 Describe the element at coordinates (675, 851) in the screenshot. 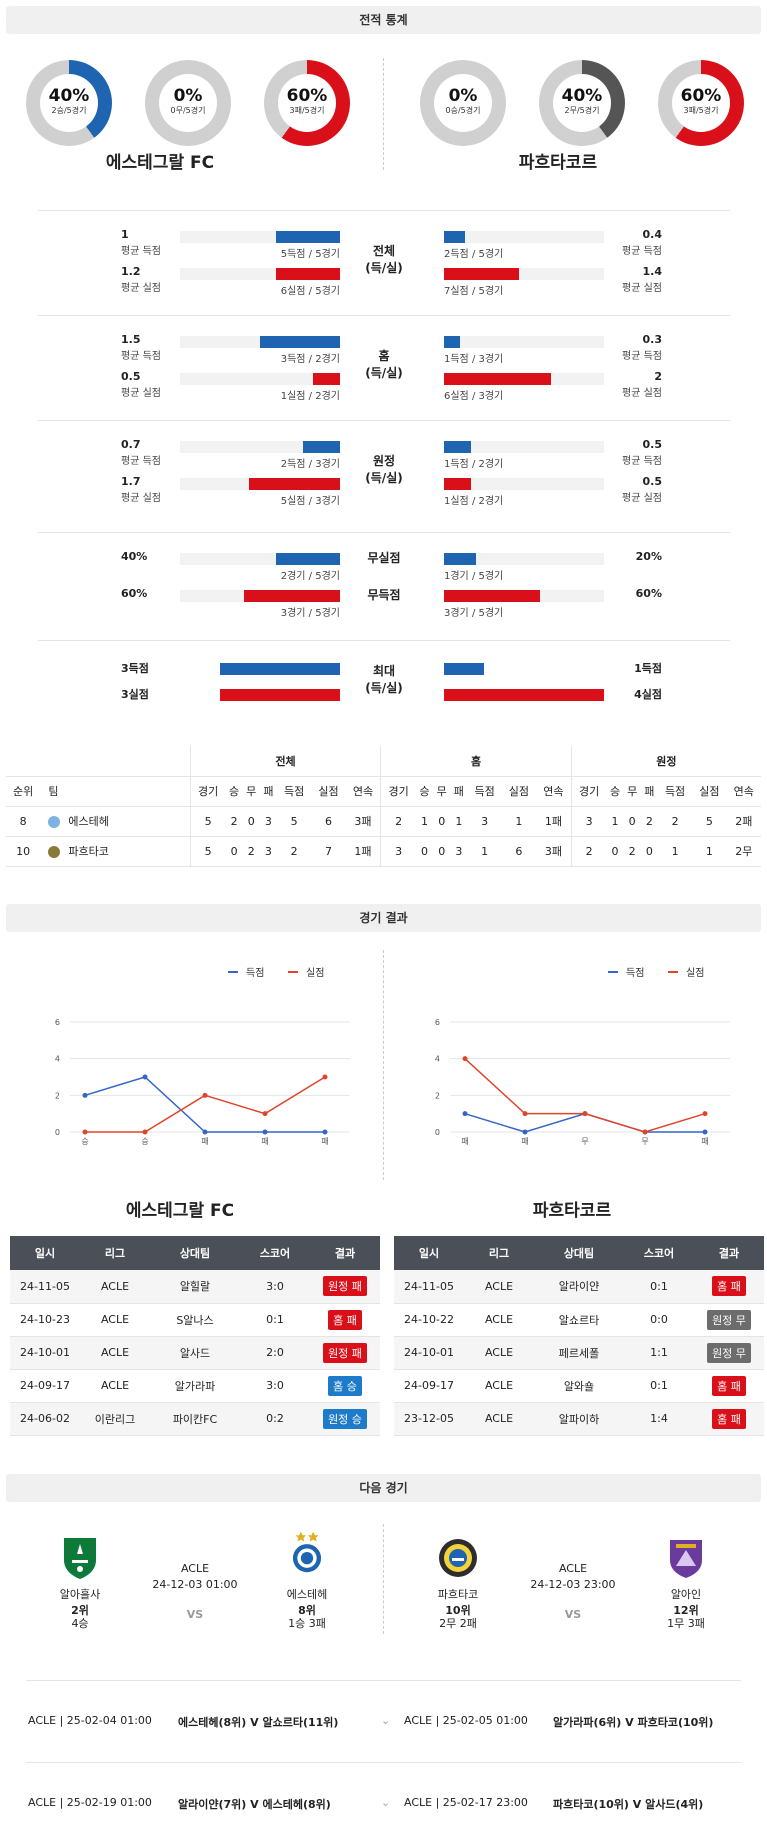

I see `standings-cell: 1` at that location.